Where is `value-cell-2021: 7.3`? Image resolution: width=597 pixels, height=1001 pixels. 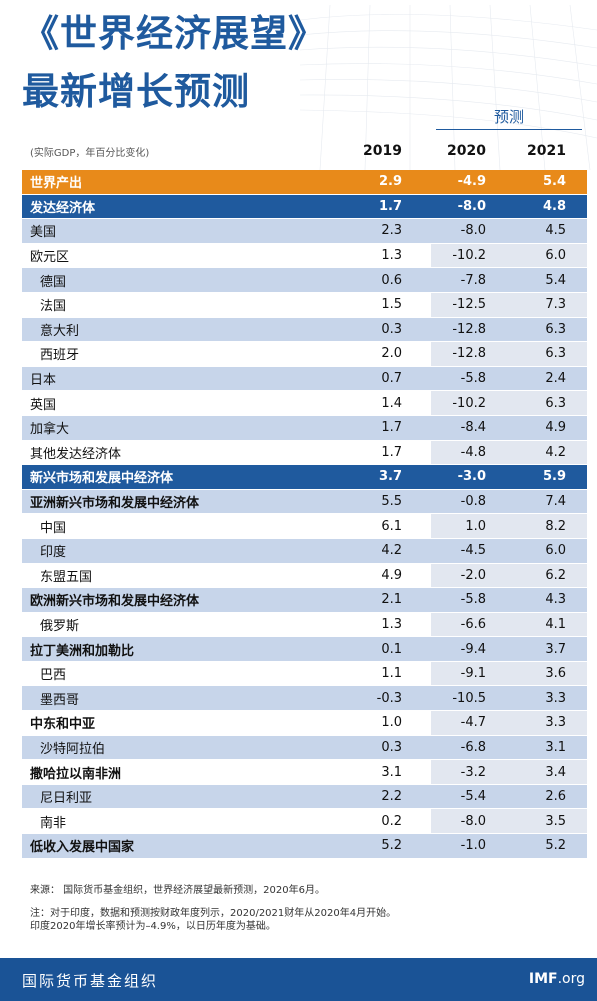
value-cell-2021: 7.3 is located at coordinates (555, 305).